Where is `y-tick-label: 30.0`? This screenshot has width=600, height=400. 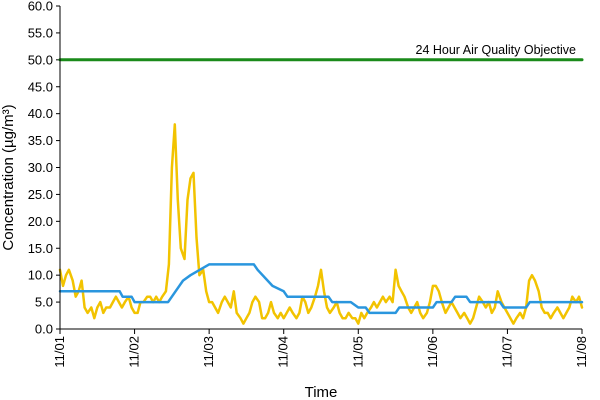
y-tick-label: 30.0 is located at coordinates (40, 167).